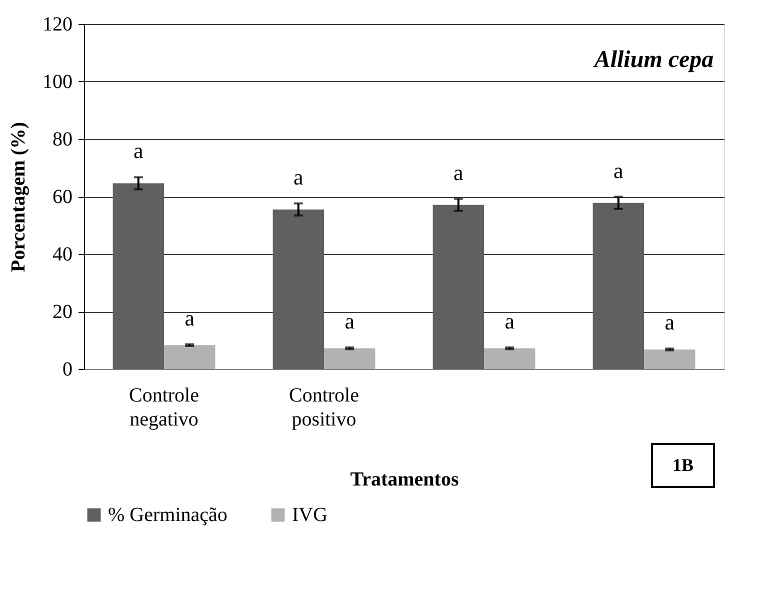 The width and height of the screenshot is (771, 594). Describe the element at coordinates (310, 515) in the screenshot. I see `legend-label: IVG` at that location.